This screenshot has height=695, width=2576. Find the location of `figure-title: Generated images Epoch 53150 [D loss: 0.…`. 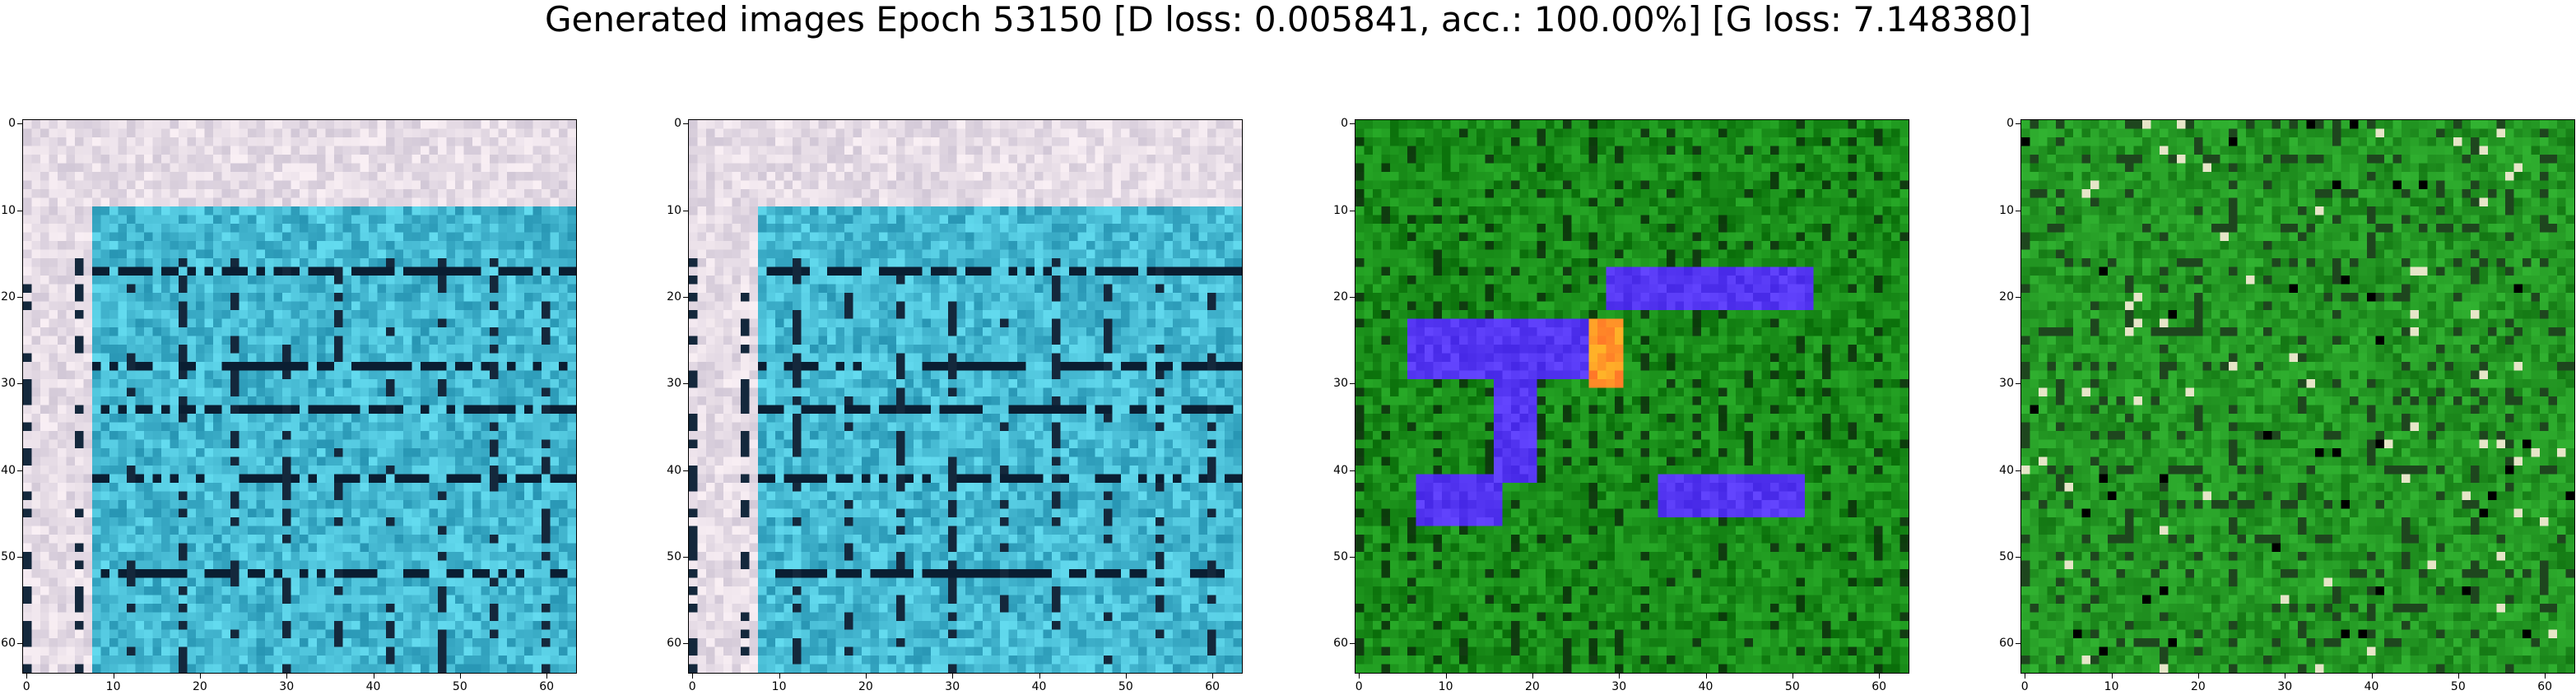

figure-title: Generated images Epoch 53150 [D loss: 0.… is located at coordinates (1288, 19).